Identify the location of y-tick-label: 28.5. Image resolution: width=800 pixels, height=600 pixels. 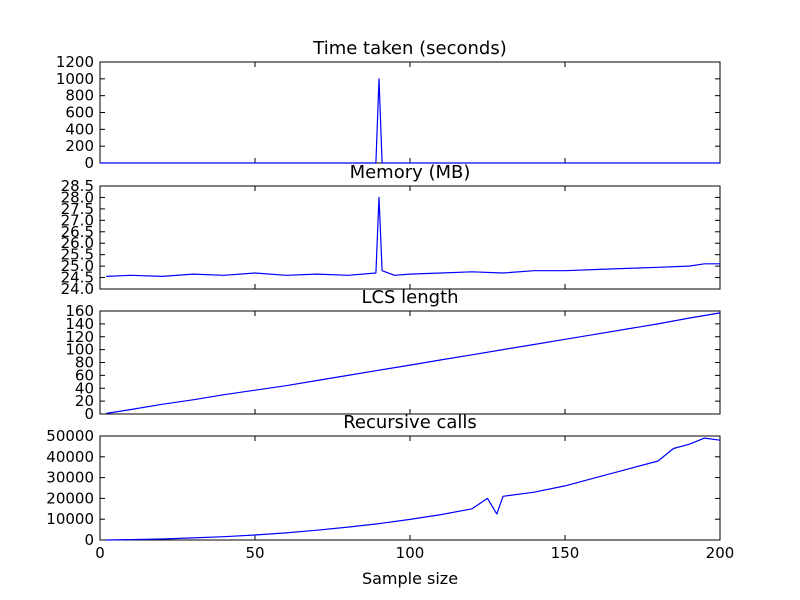
(77, 186).